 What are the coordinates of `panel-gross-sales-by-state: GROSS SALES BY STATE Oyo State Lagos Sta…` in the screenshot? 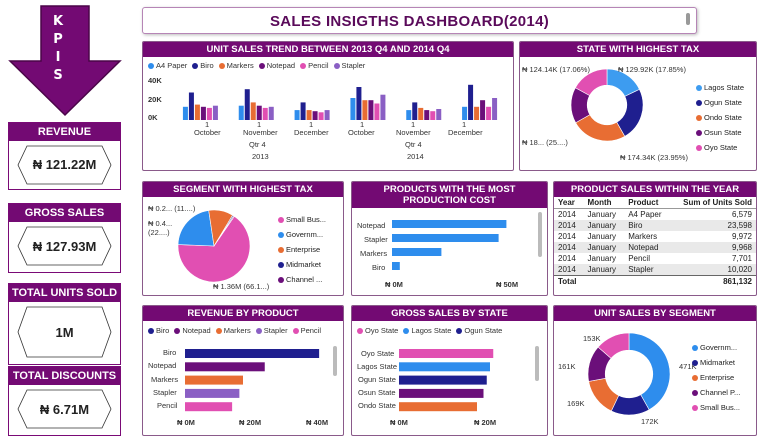 It's located at (449, 370).